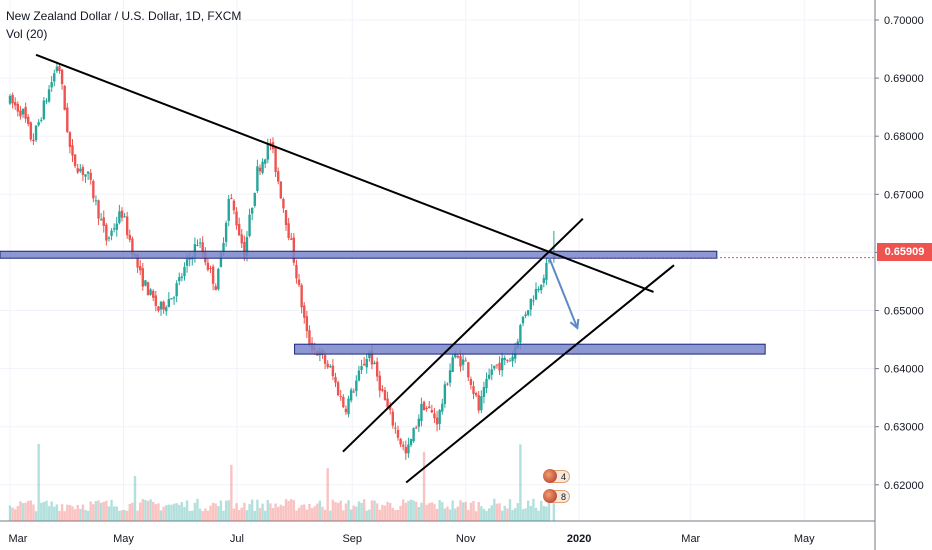 The height and width of the screenshot is (550, 932). Describe the element at coordinates (904, 428) in the screenshot. I see `y-tick-label: 0.63000` at that location.